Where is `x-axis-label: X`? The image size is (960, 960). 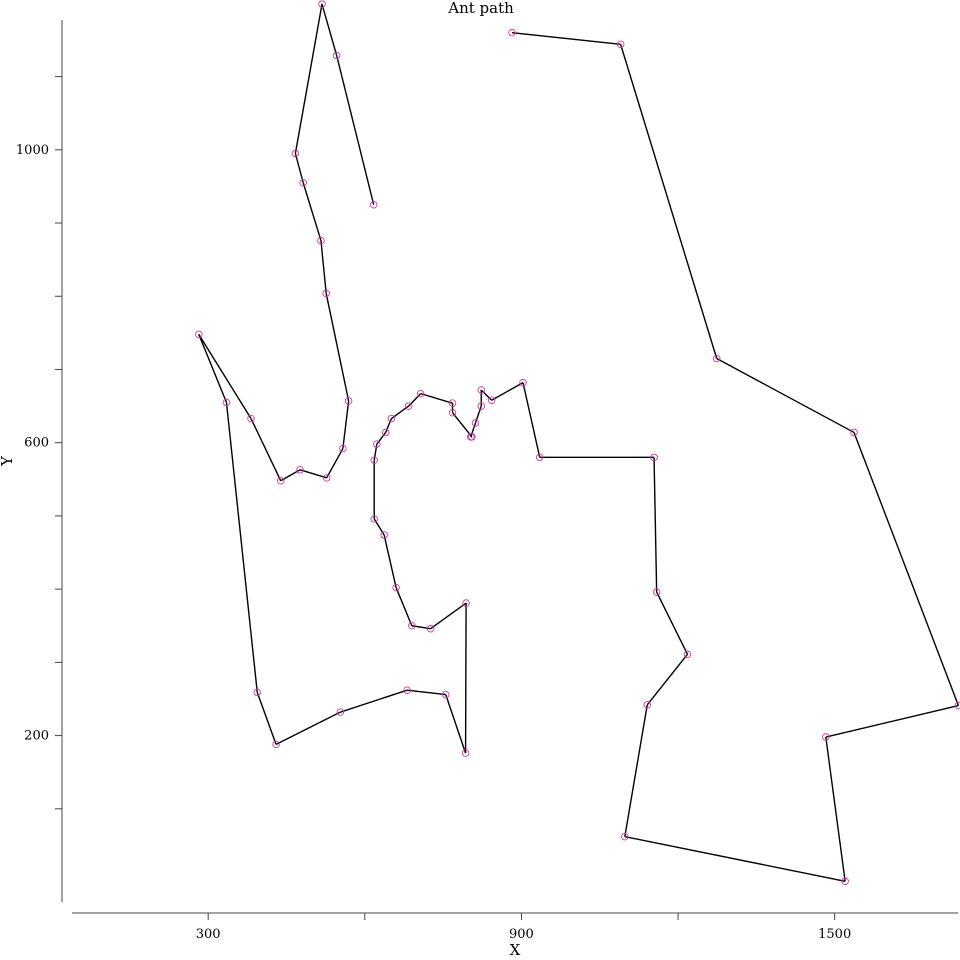 x-axis-label: X is located at coordinates (515, 950).